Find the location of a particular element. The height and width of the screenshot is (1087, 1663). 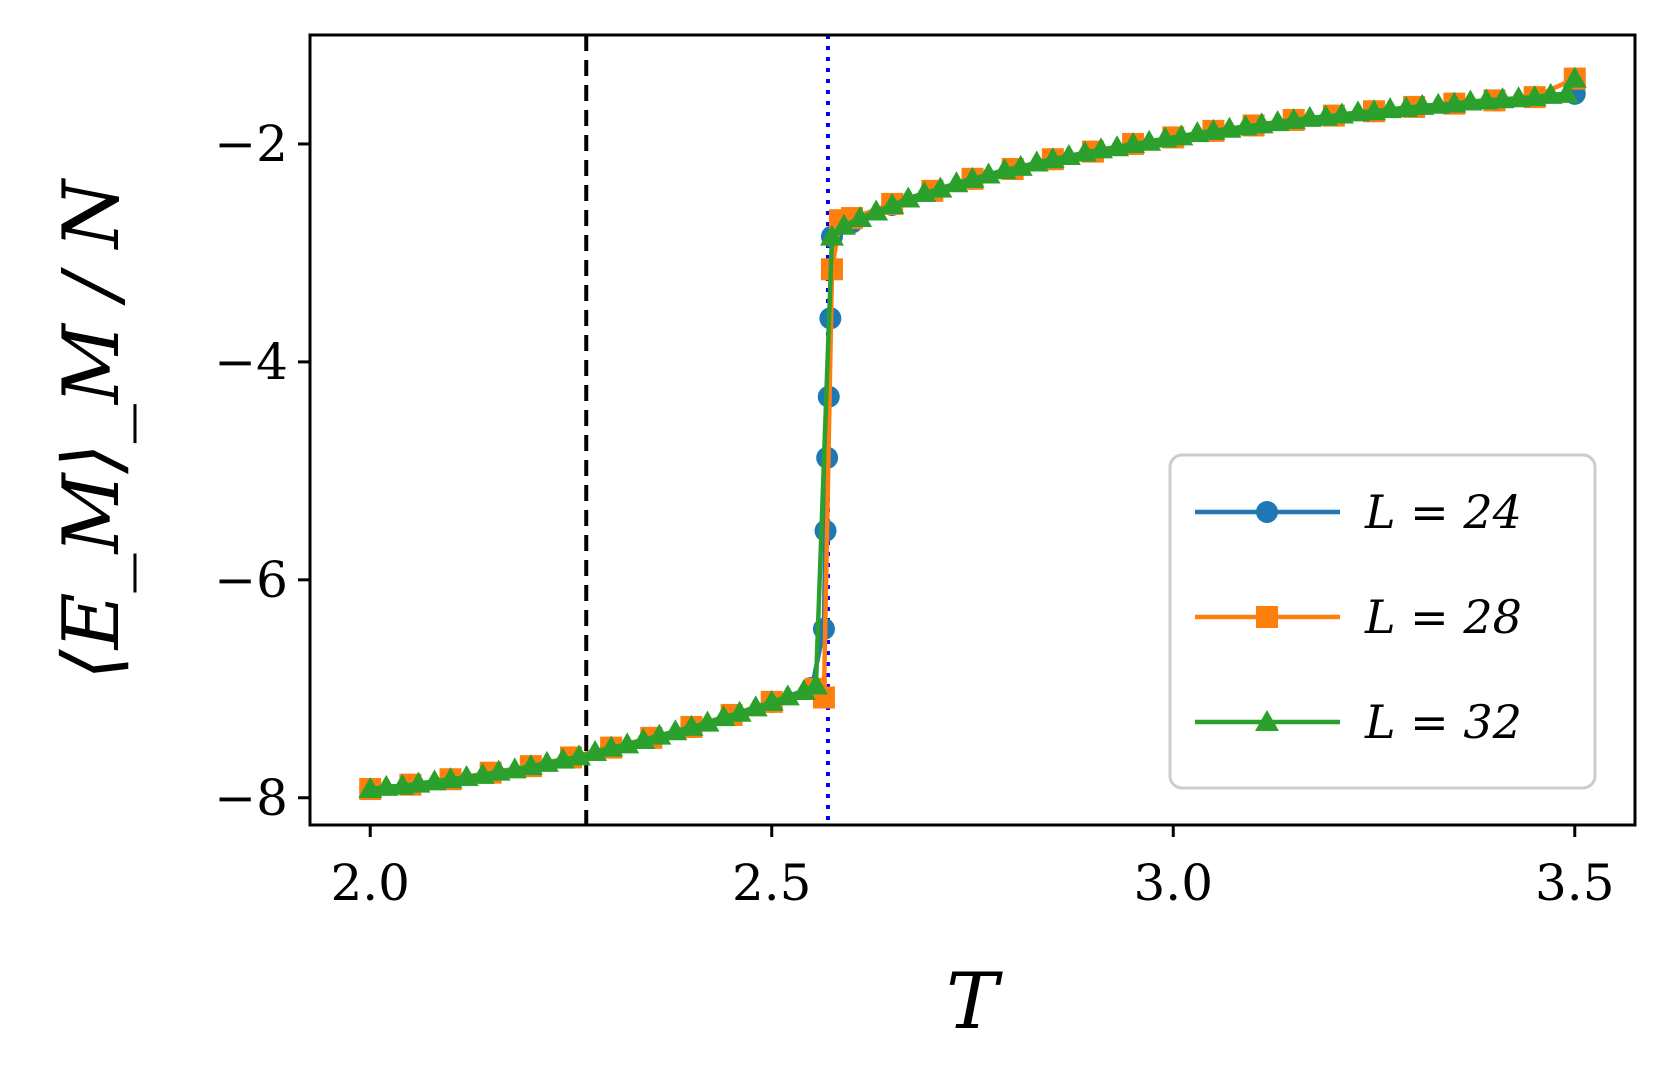

y-tick-label: −6 is located at coordinates (251, 580).